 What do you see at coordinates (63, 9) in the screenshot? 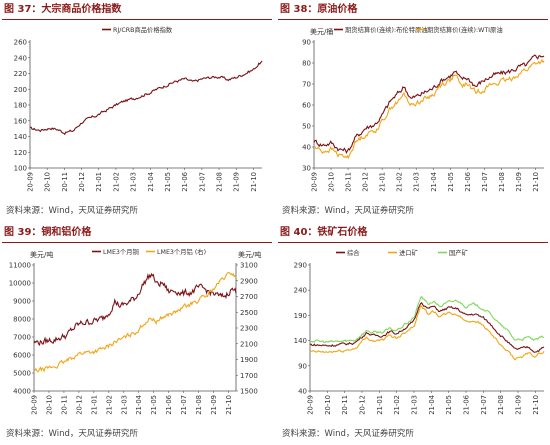
I see `chart-title: 图 37：大宗商品价格指数` at bounding box center [63, 9].